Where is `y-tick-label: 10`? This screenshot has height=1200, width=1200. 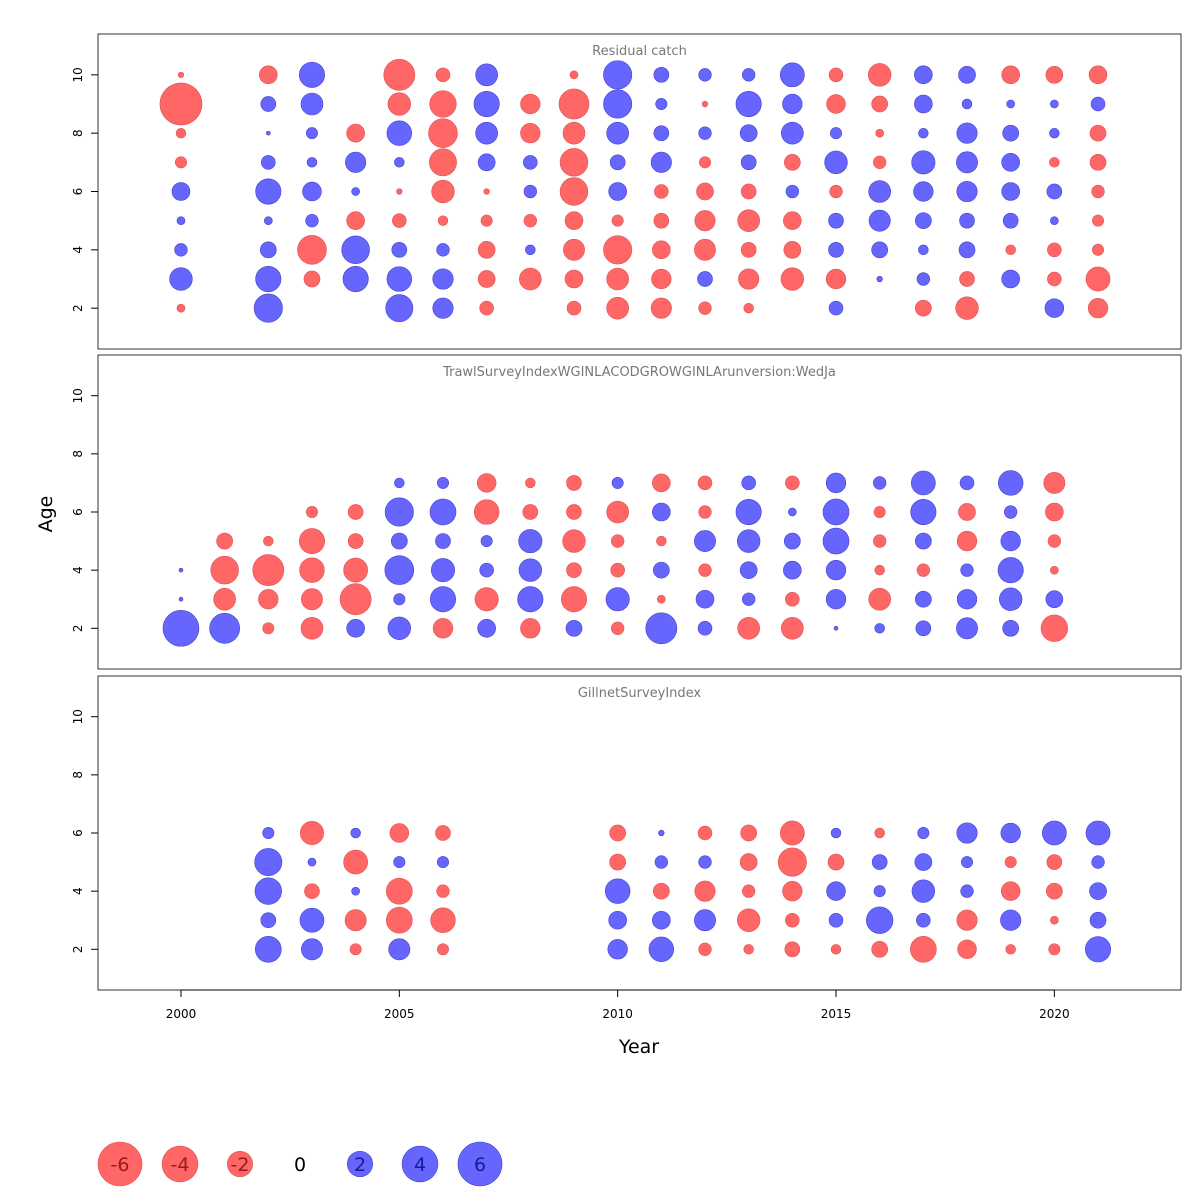
y-tick-label: 10 is located at coordinates (78, 716).